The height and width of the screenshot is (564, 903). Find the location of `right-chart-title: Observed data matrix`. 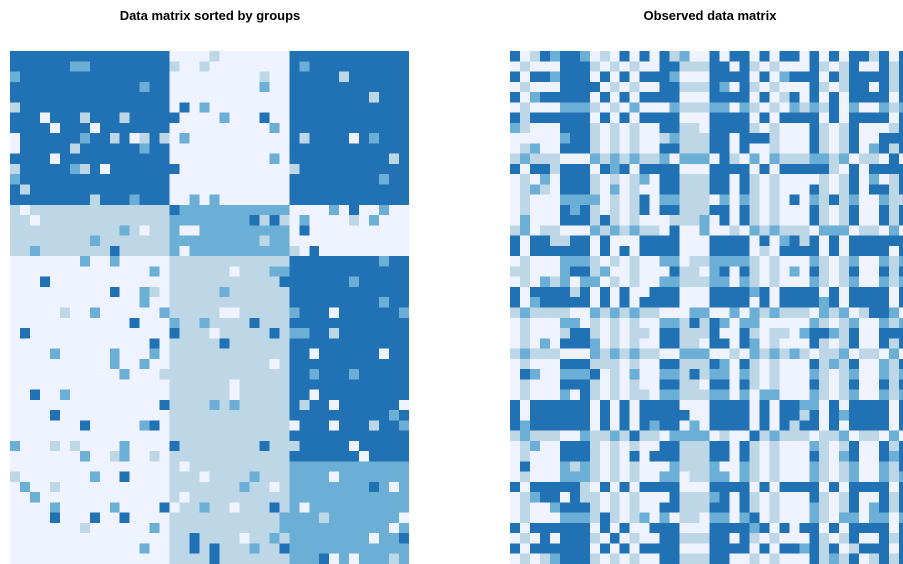

right-chart-title: Observed data matrix is located at coordinates (710, 15).